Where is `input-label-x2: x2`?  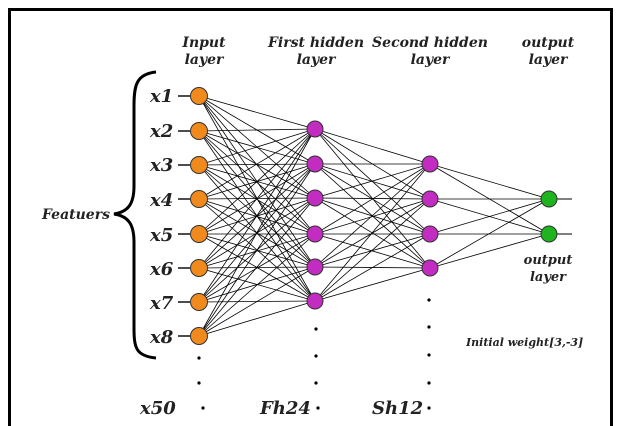 input-label-x2: x2 is located at coordinates (161, 131).